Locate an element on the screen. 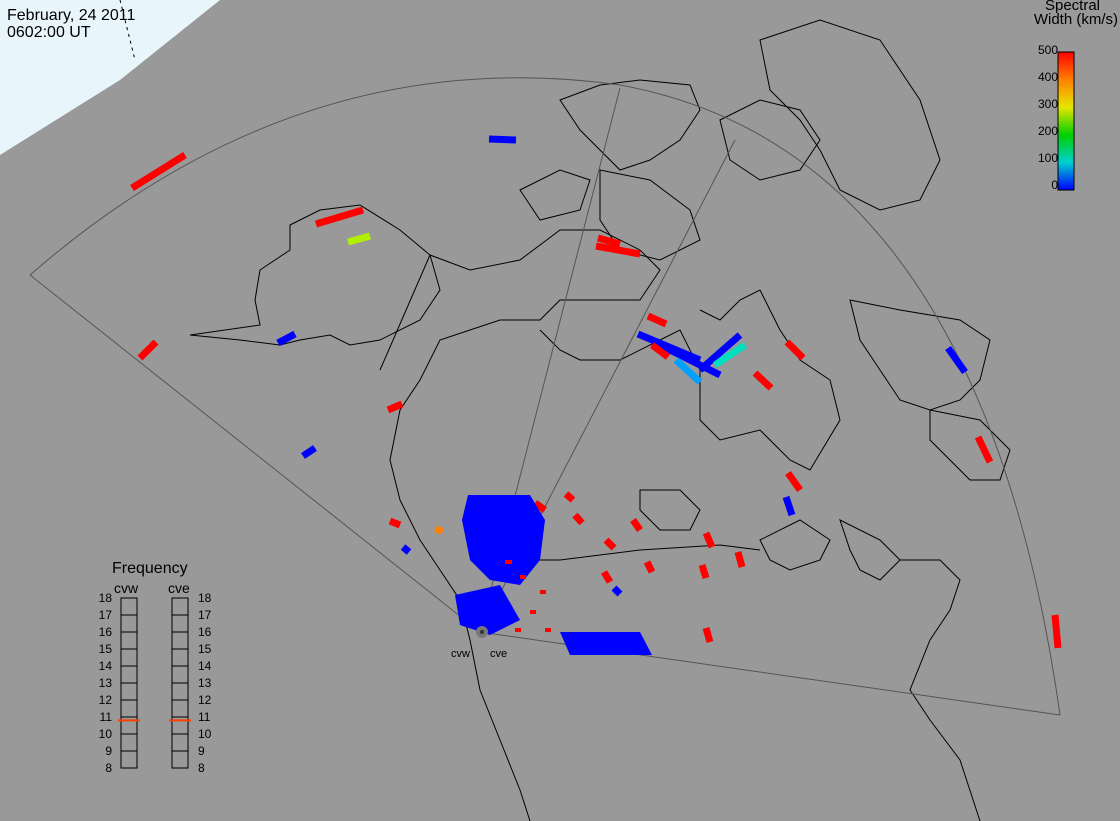  date-label: February, 24 2011 is located at coordinates (71, 15).